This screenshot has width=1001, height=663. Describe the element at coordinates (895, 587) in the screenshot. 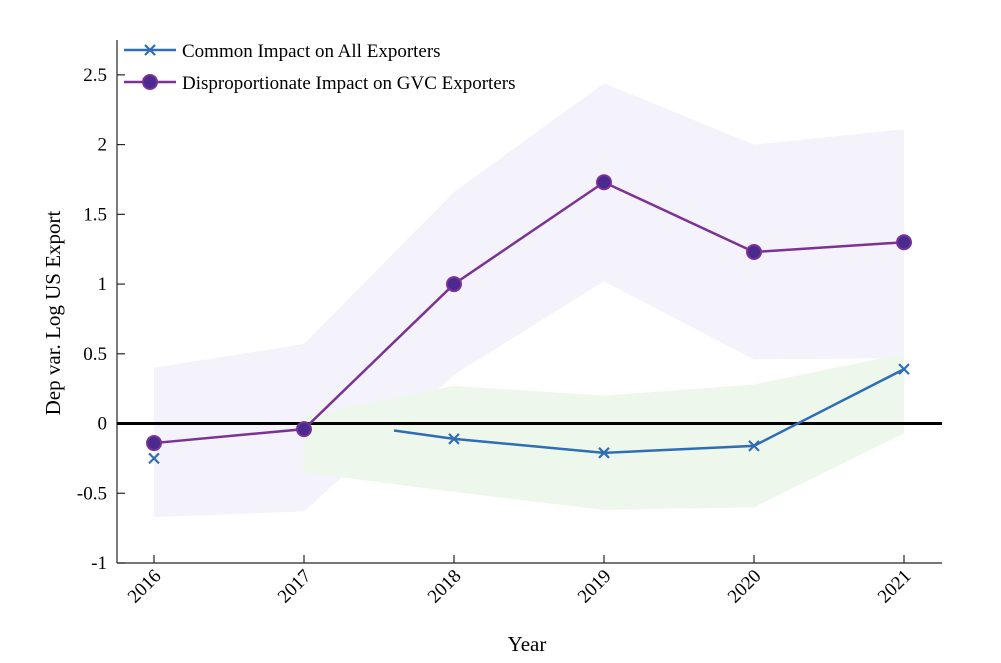

I see `x-tick-label: 2021` at that location.